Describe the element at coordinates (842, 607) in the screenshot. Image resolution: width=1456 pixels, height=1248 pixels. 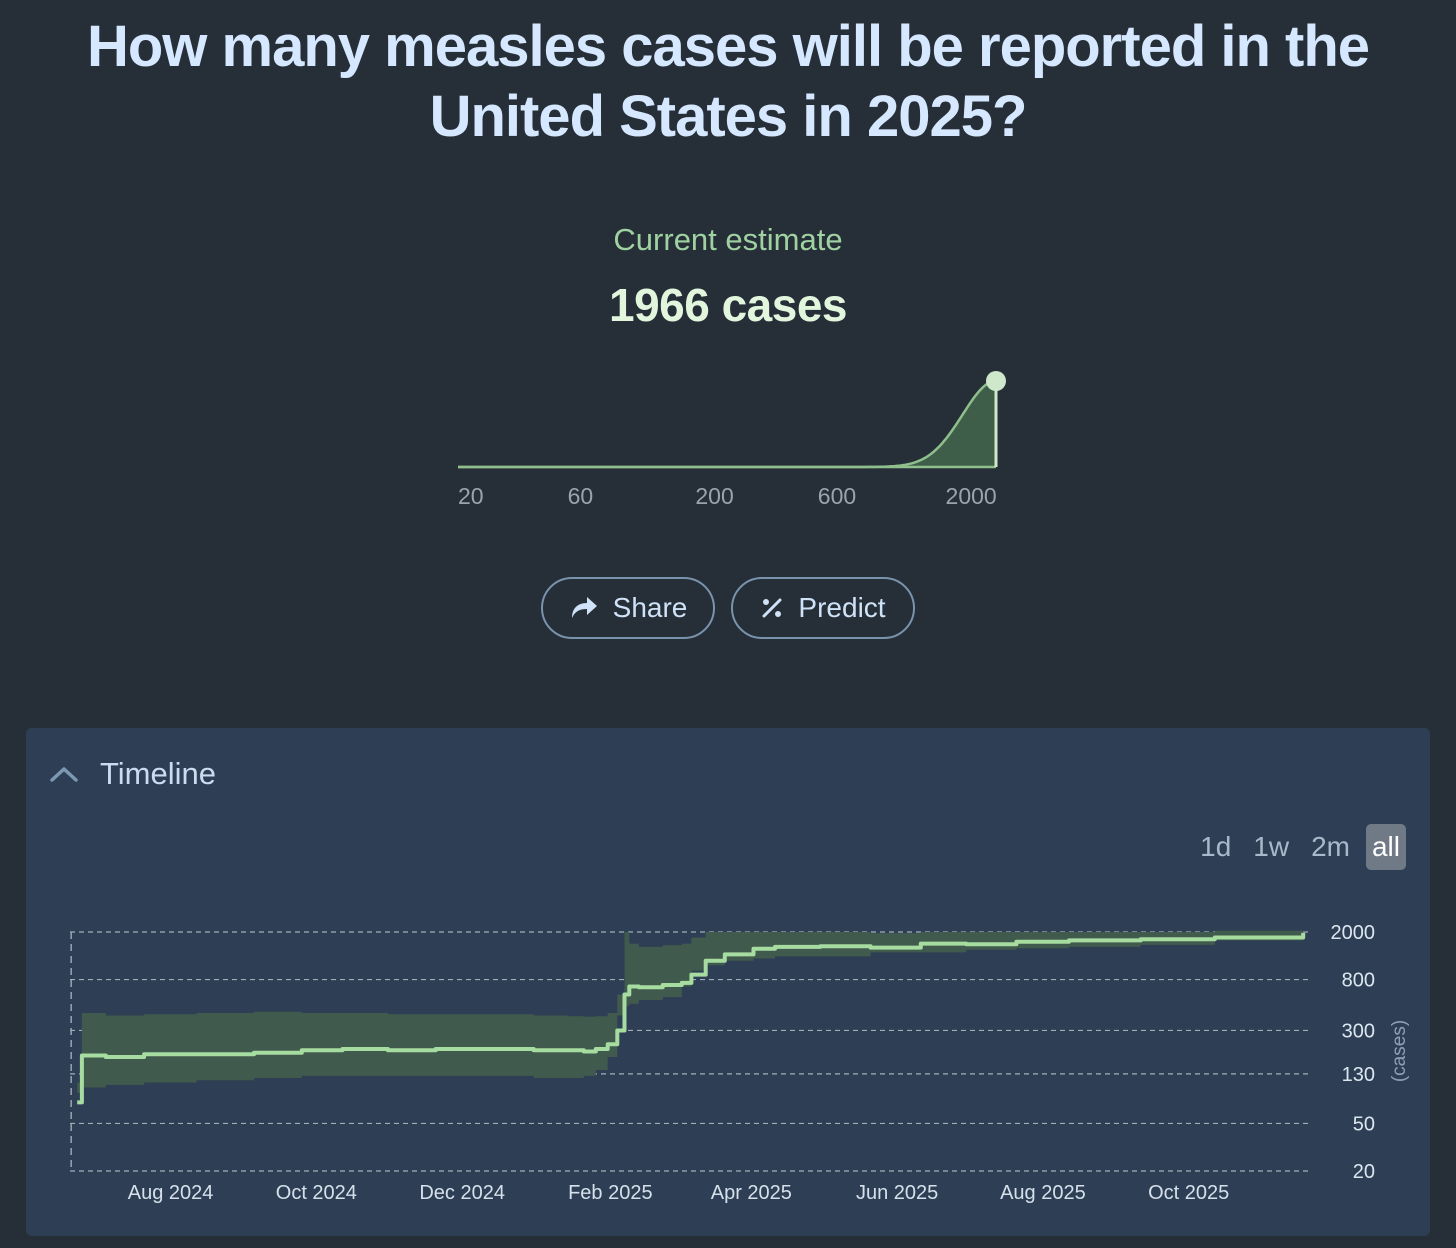
I see `predict-button-label: Predict` at that location.